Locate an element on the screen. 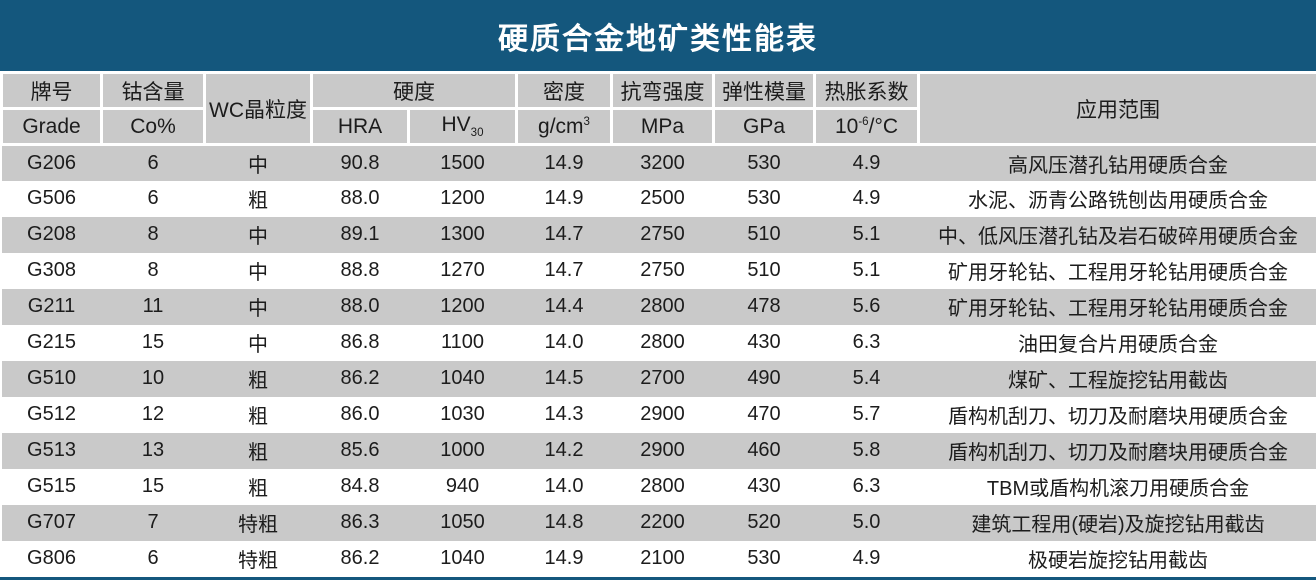  cell-wc-grain: 粗 is located at coordinates (258, 381).